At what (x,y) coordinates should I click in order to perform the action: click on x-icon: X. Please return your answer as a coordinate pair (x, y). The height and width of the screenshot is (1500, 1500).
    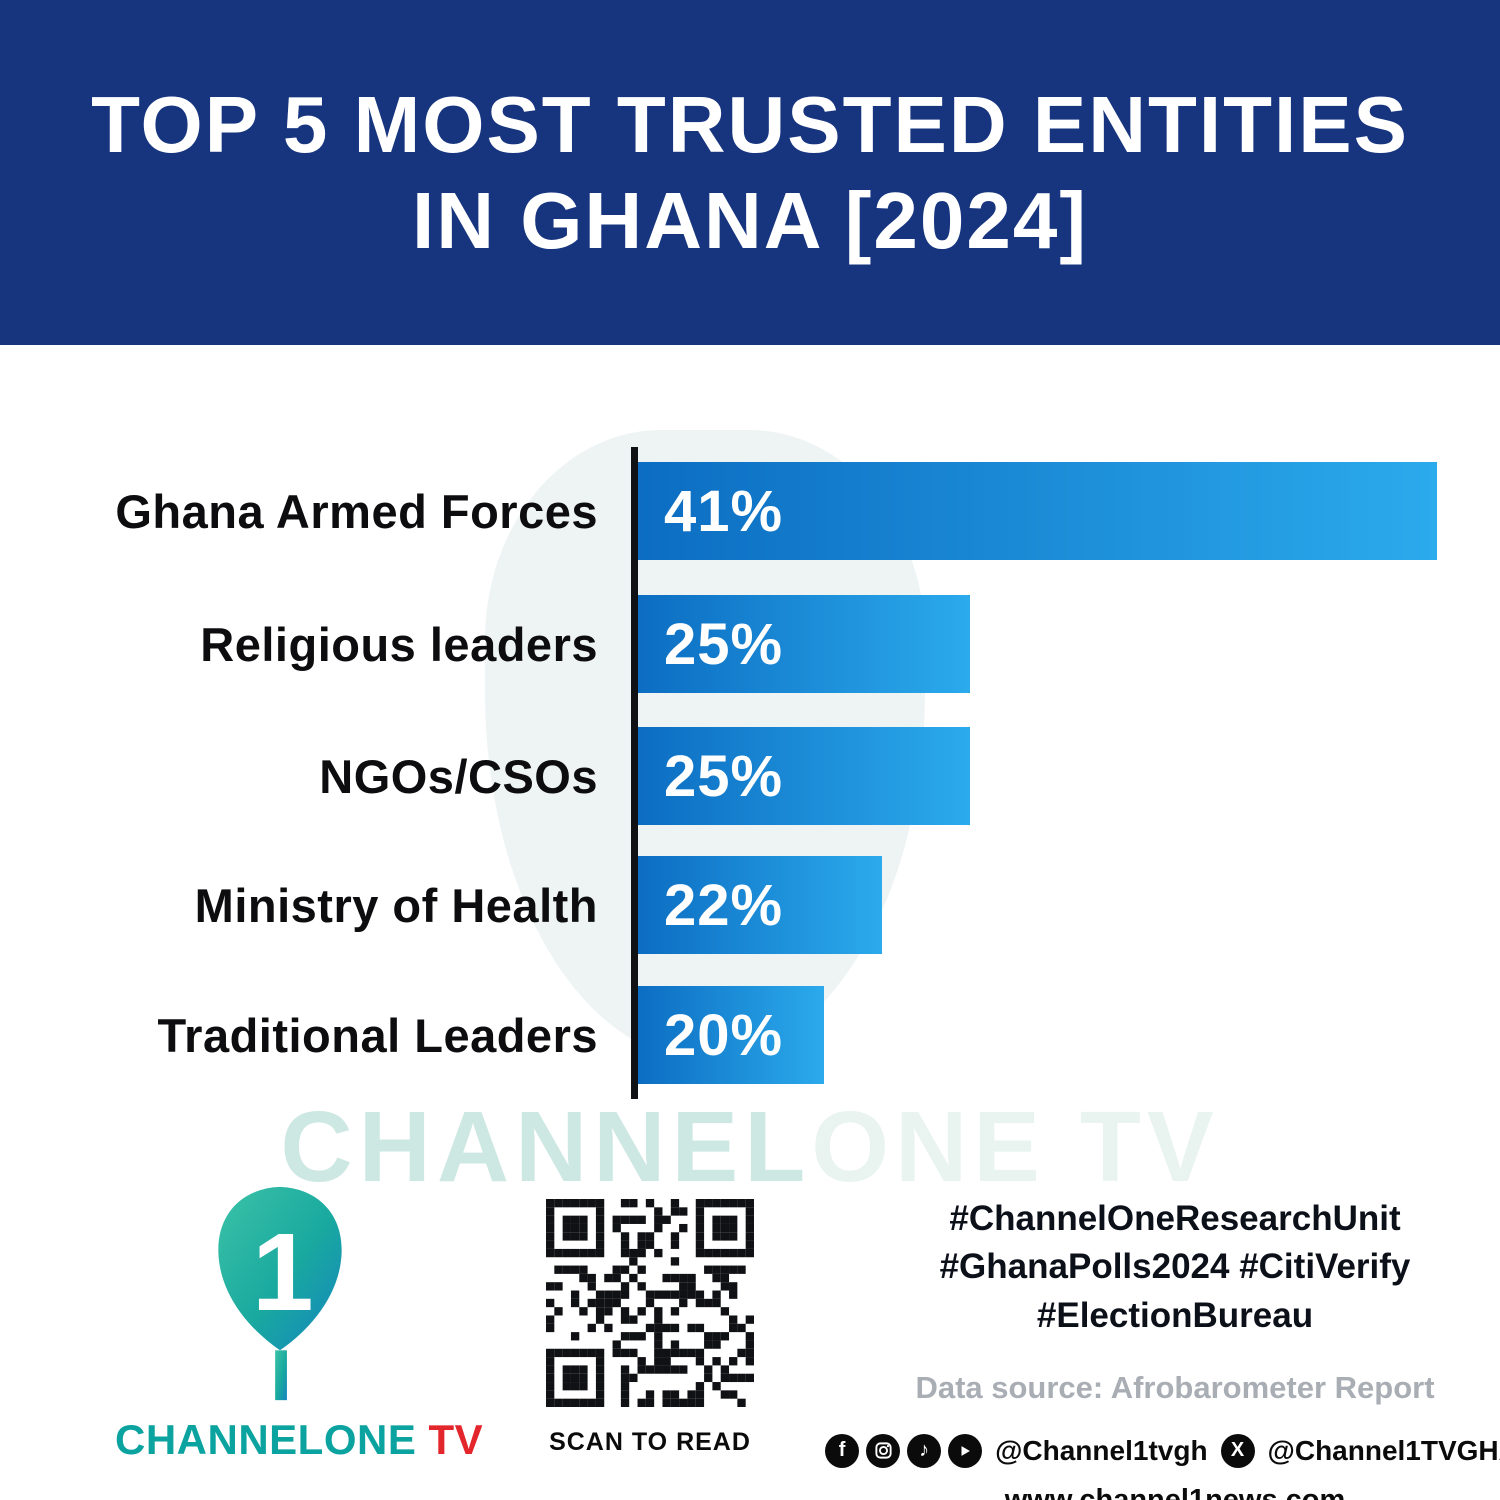
    Looking at the image, I should click on (1237, 1450).